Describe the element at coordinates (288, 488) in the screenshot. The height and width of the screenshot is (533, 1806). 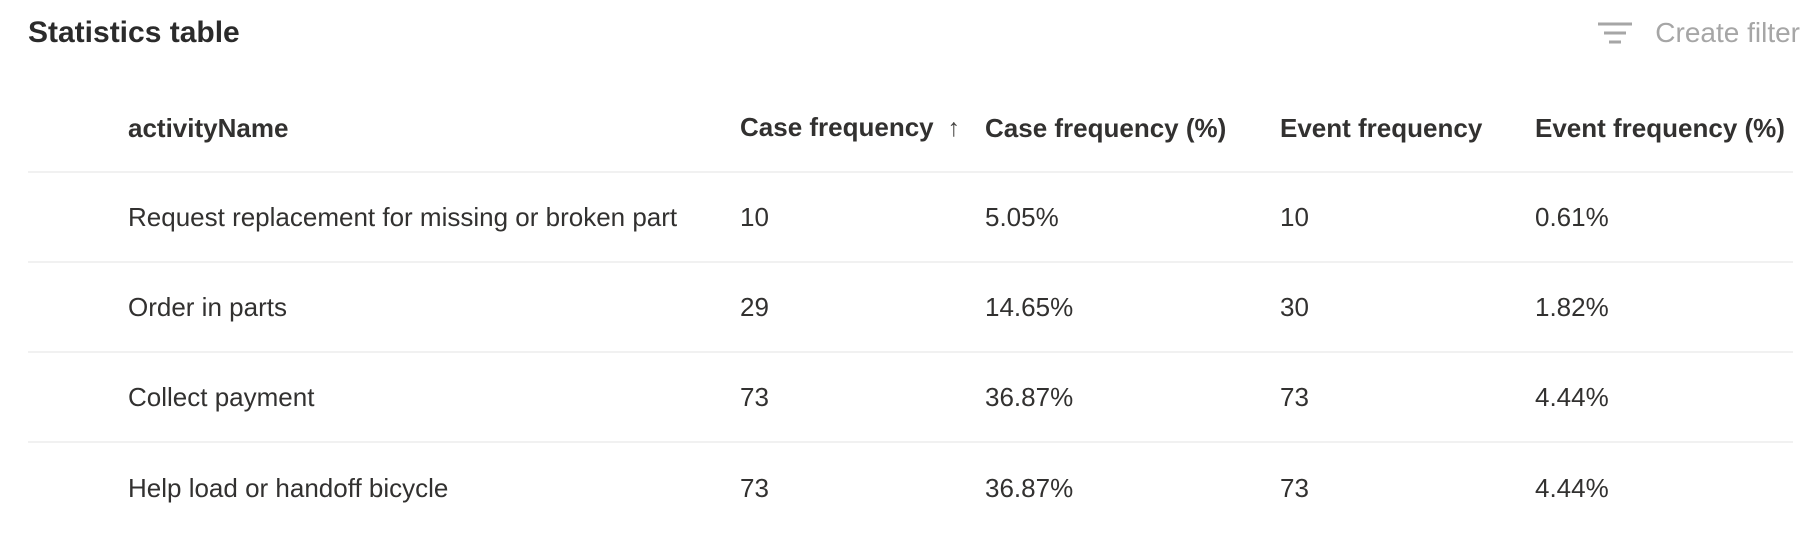
I see `cell-activity-name: Help load or handoff bicycle` at that location.